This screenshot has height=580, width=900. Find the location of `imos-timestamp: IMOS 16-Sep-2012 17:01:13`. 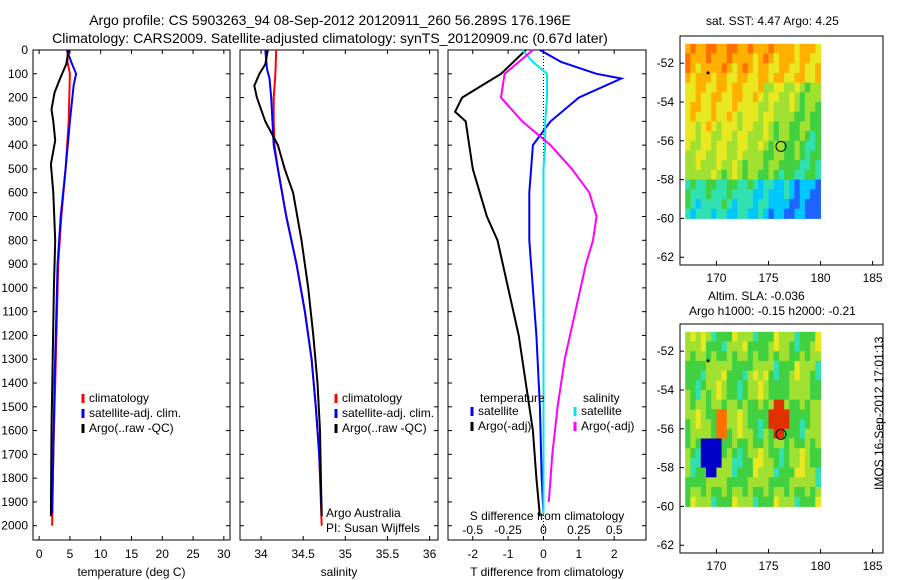

imos-timestamp: IMOS 16-Sep-2012 17:01:13 is located at coordinates (879, 413).